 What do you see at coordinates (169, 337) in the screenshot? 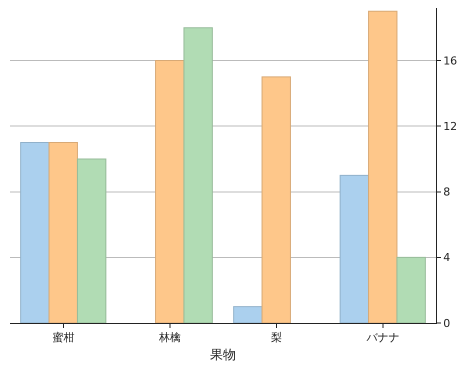
I see `x-tick-label: 林檎` at bounding box center [169, 337].